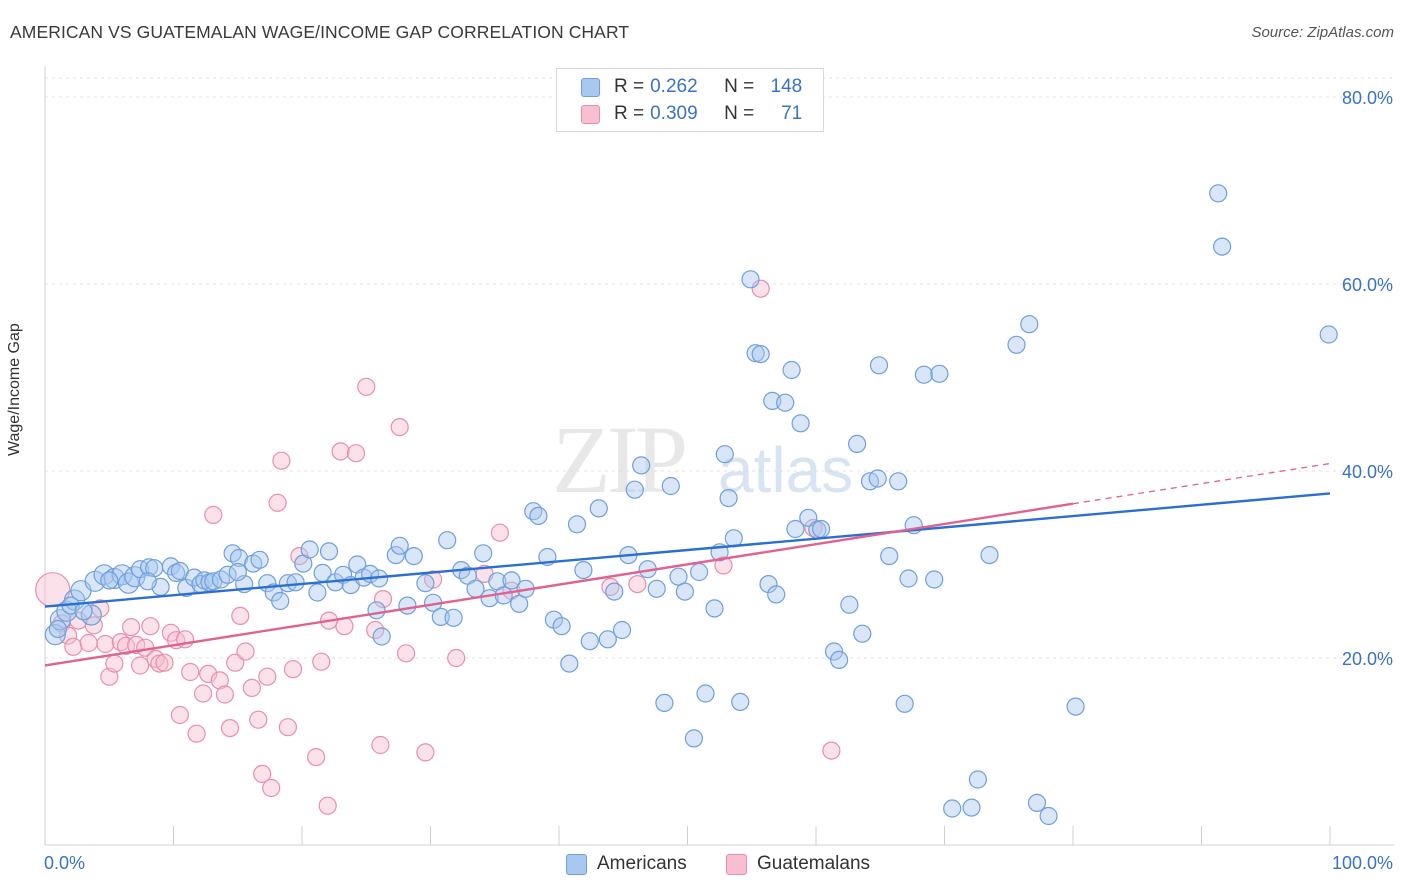  I want to click on x-tick-label: 0.0%, so click(64, 863).